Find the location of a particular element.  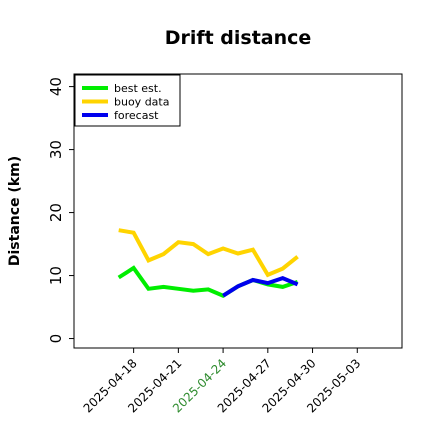

series-lines is located at coordinates (208, 263).